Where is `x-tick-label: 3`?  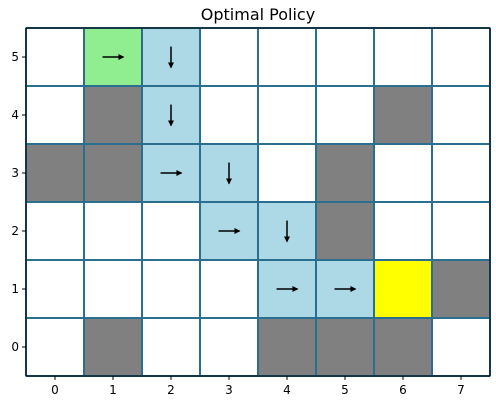 x-tick-label: 3 is located at coordinates (229, 390).